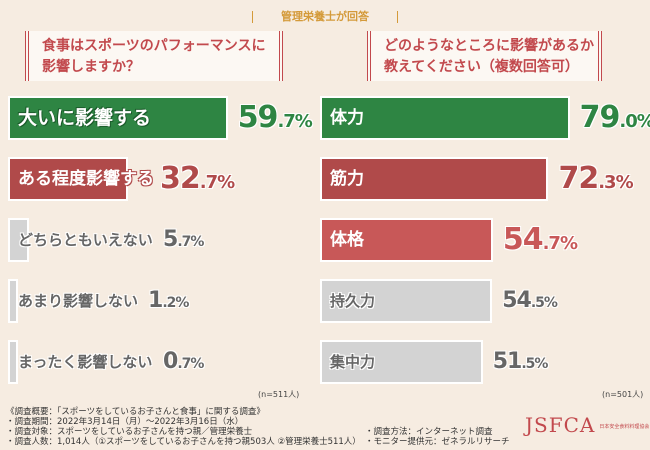  I want to click on sample-note-right: (n=501人), so click(623, 394).